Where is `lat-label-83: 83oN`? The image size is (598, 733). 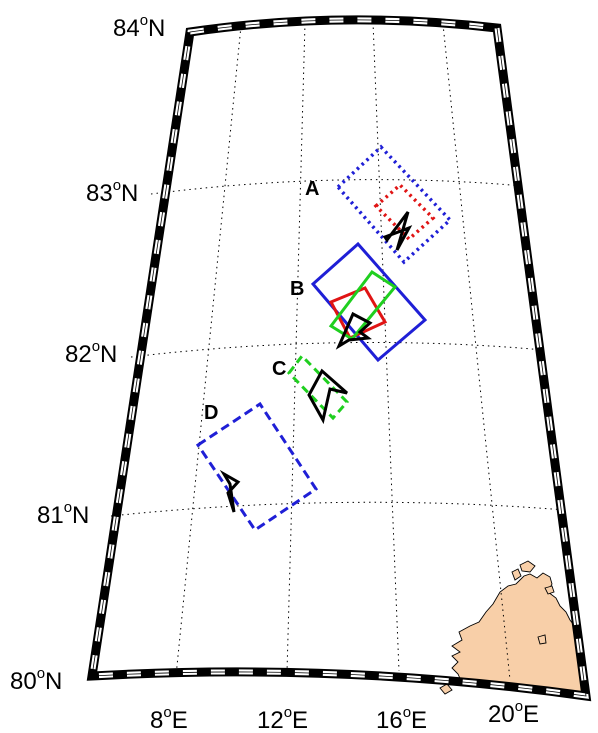
lat-label-83: 83oN is located at coordinates (112, 192).